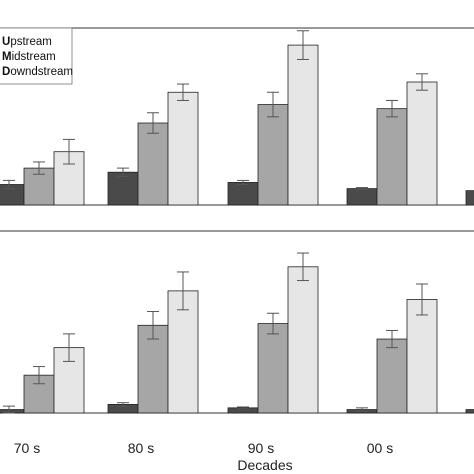  What do you see at coordinates (380, 448) in the screenshot?
I see `x-tick-label-3: 00 s` at bounding box center [380, 448].